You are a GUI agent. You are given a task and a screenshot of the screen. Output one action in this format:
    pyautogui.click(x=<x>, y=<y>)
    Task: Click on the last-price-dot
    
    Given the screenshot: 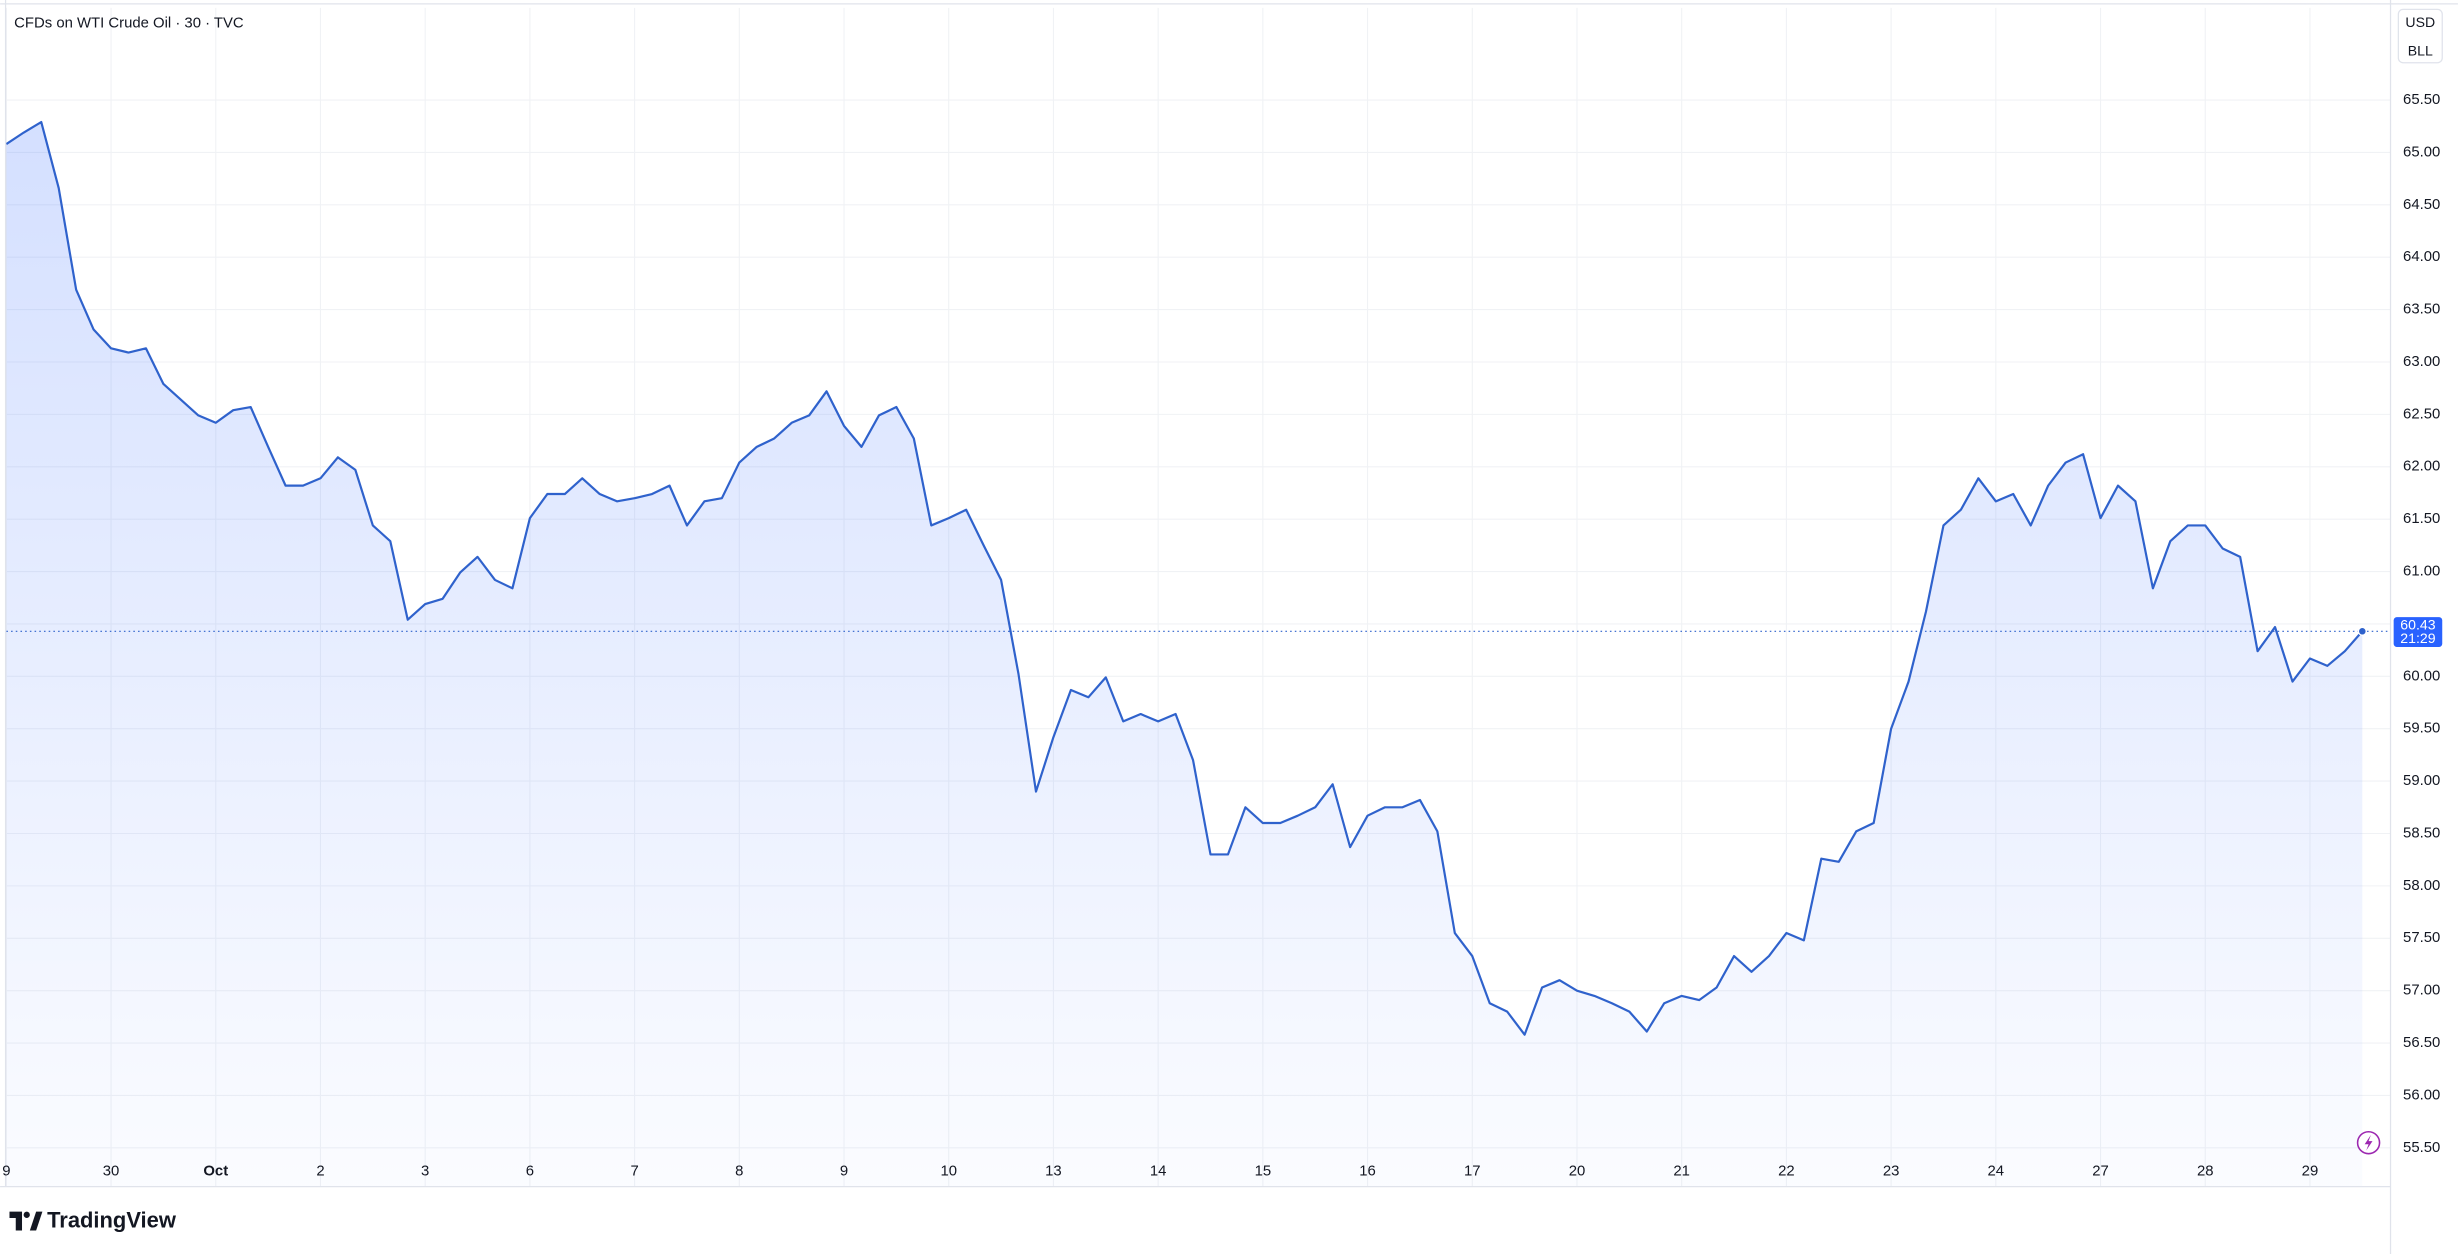 What is the action you would take?
    pyautogui.click(x=2362, y=631)
    